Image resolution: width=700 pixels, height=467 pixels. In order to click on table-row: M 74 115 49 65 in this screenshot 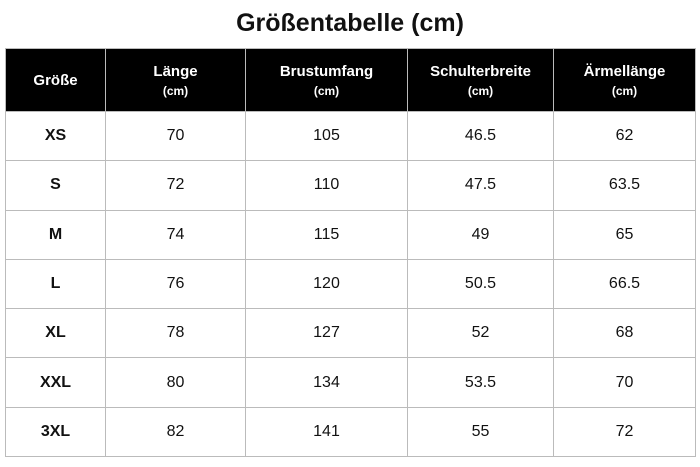, I will do `click(350, 234)`.